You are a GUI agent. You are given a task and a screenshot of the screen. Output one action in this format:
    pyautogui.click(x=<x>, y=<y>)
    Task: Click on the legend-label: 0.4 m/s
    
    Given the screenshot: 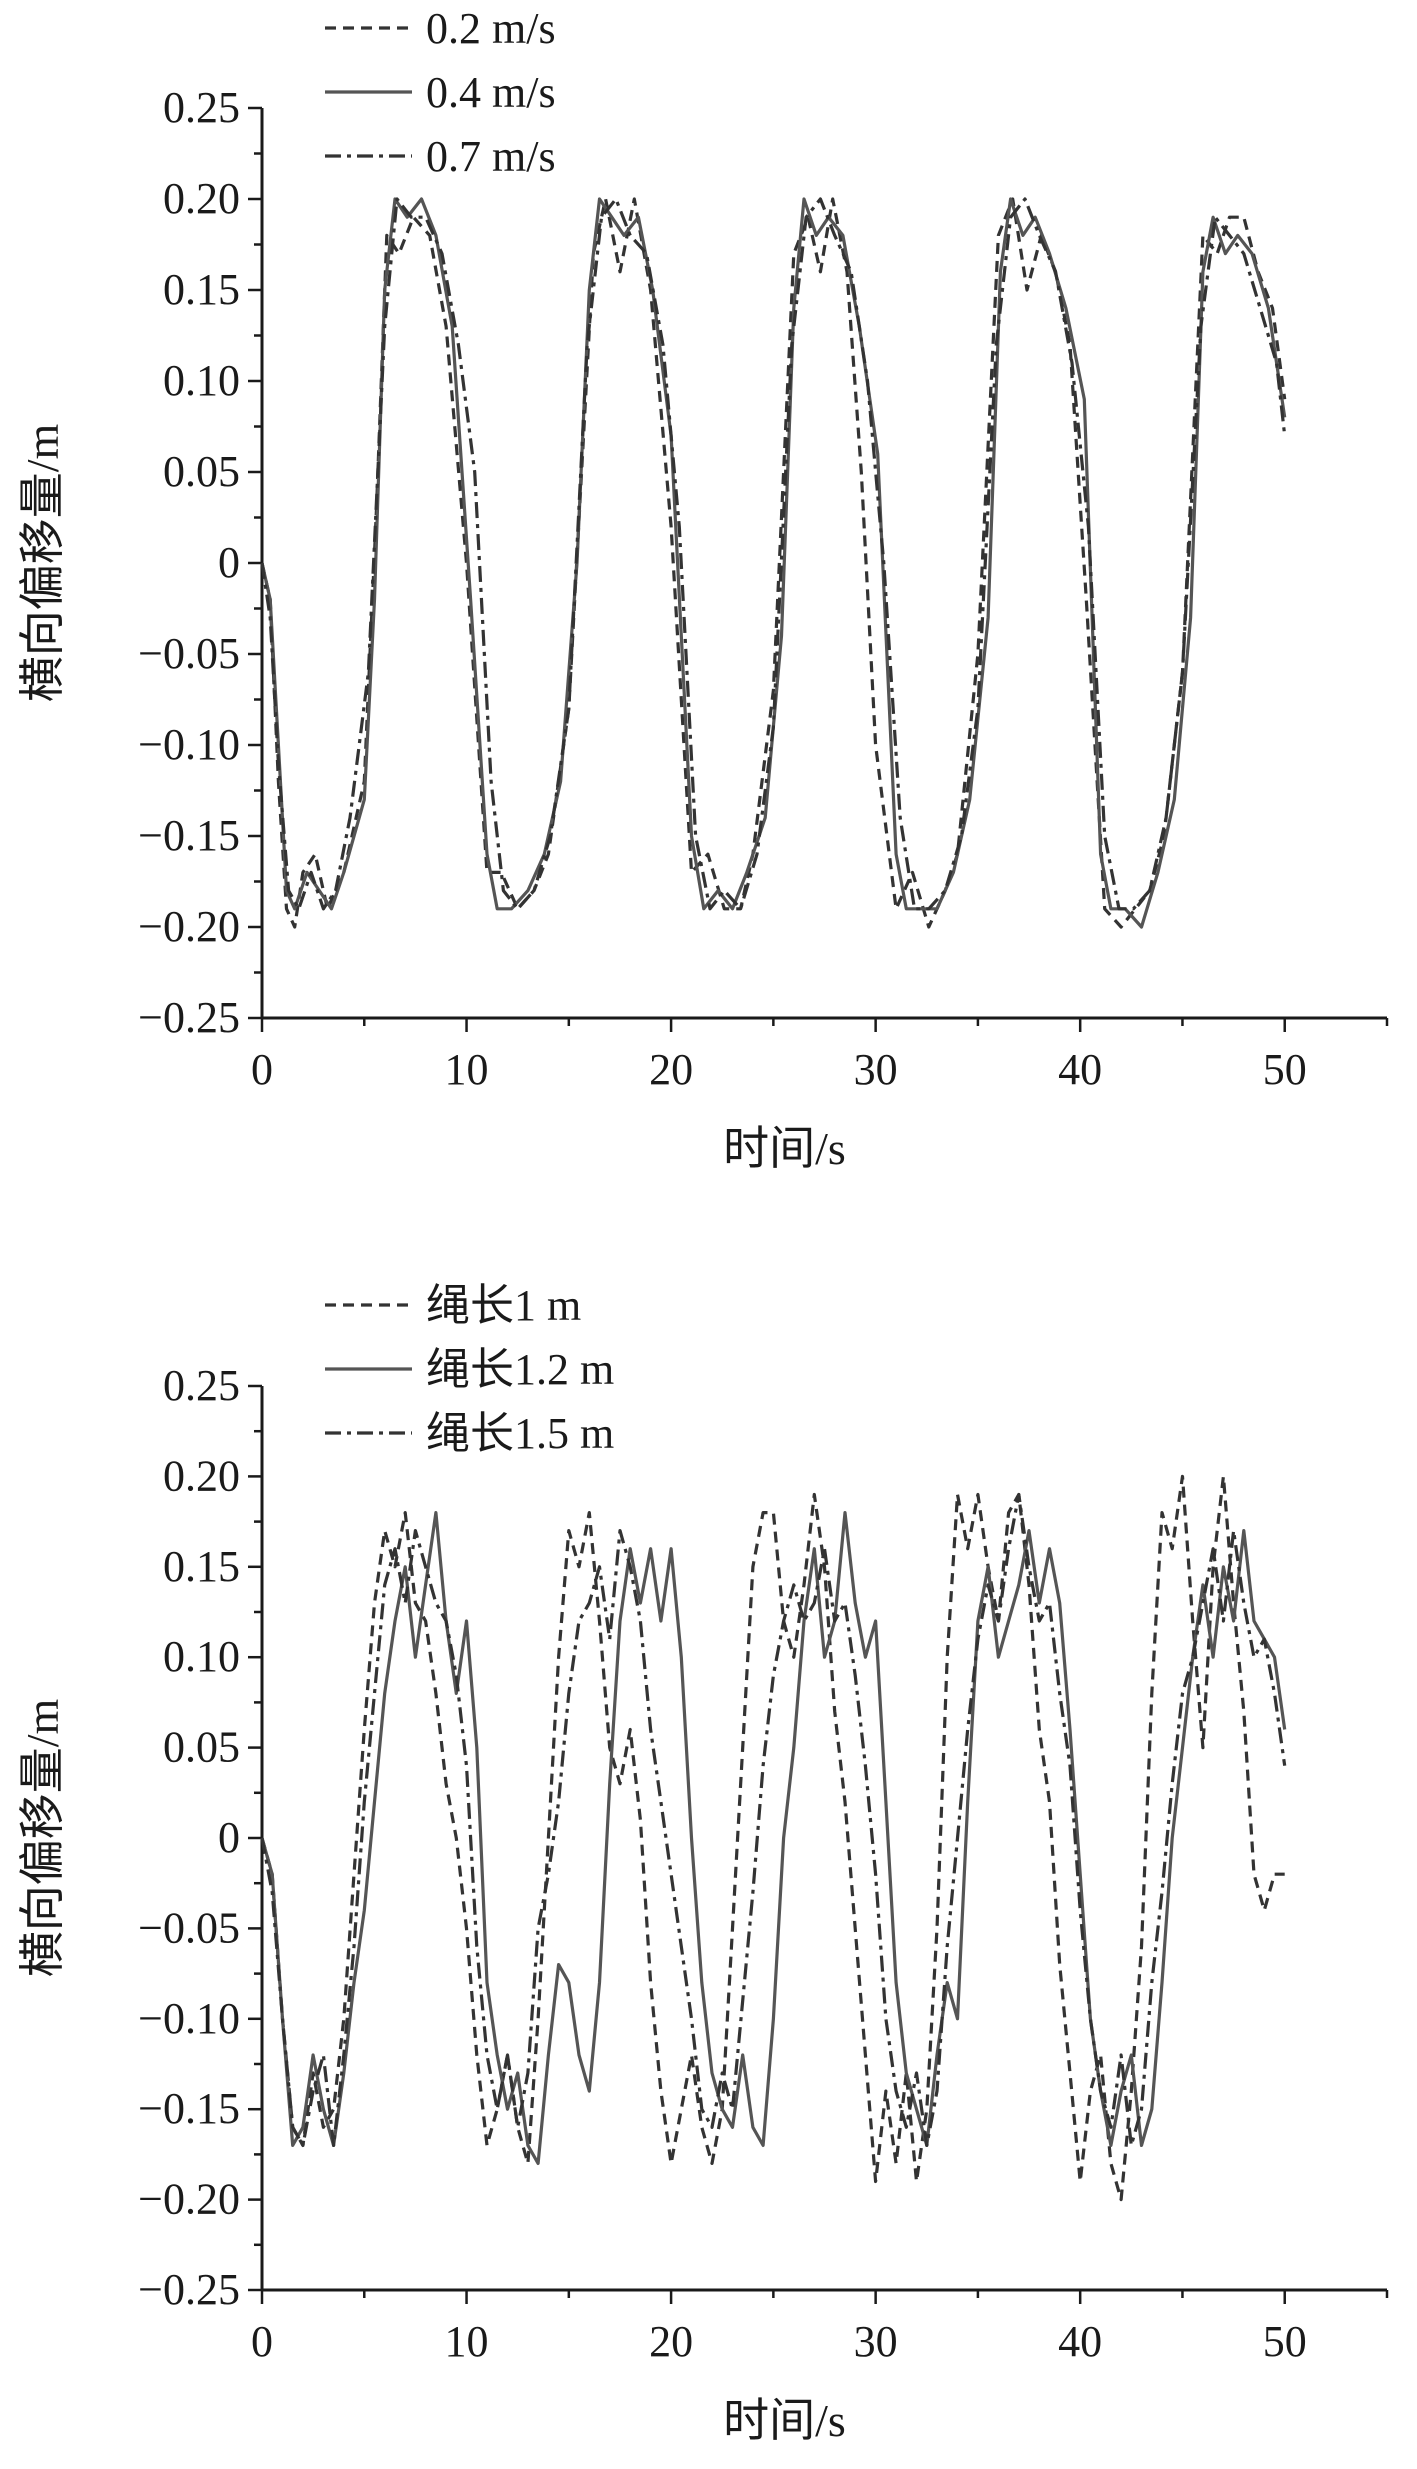 What is the action you would take?
    pyautogui.click(x=491, y=92)
    